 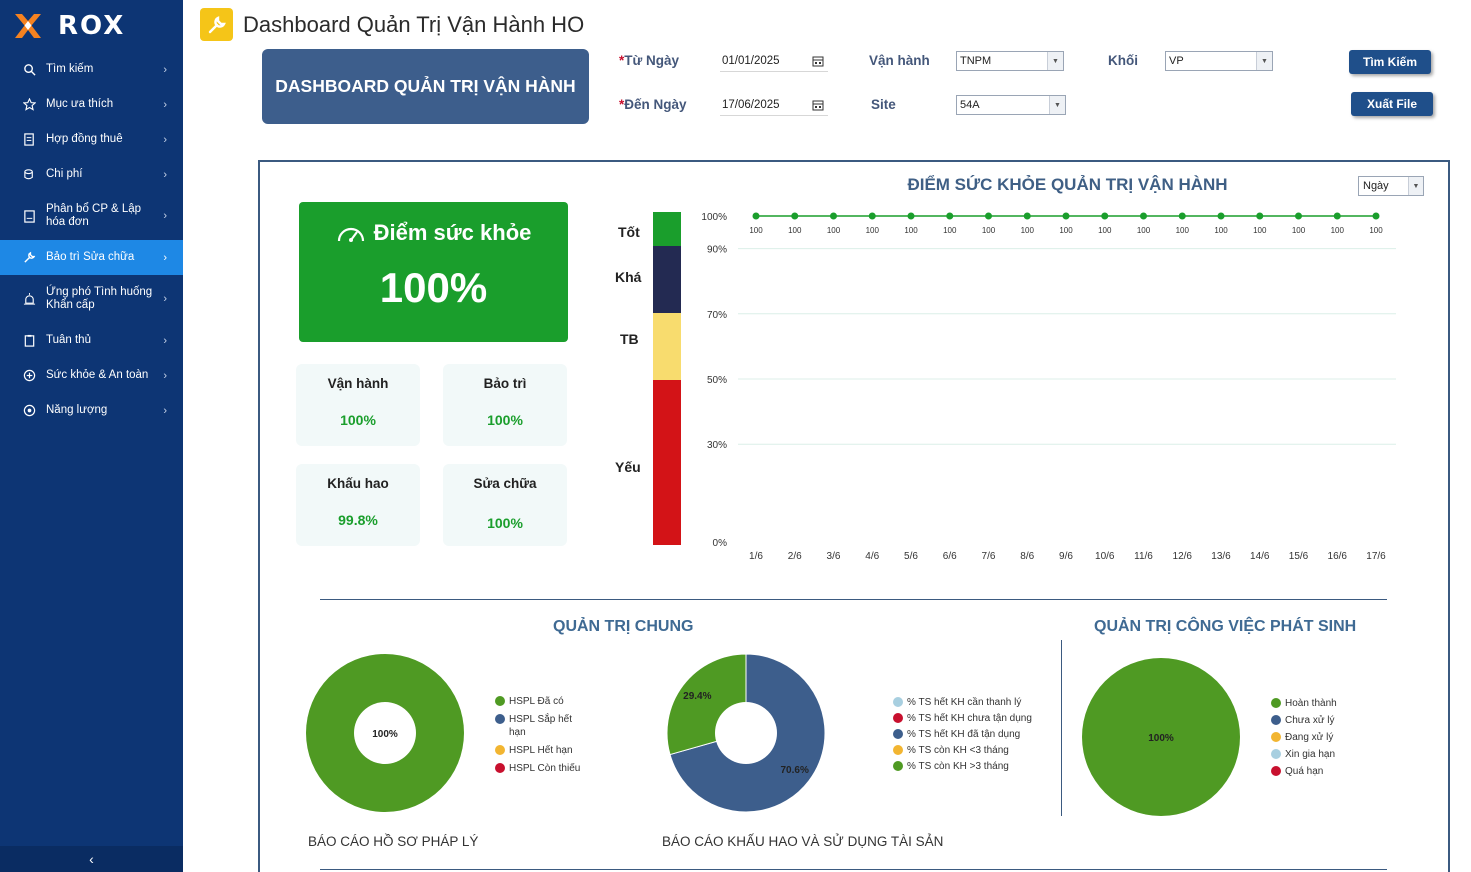 I want to click on band-label-weak: Yếu, so click(x=628, y=467).